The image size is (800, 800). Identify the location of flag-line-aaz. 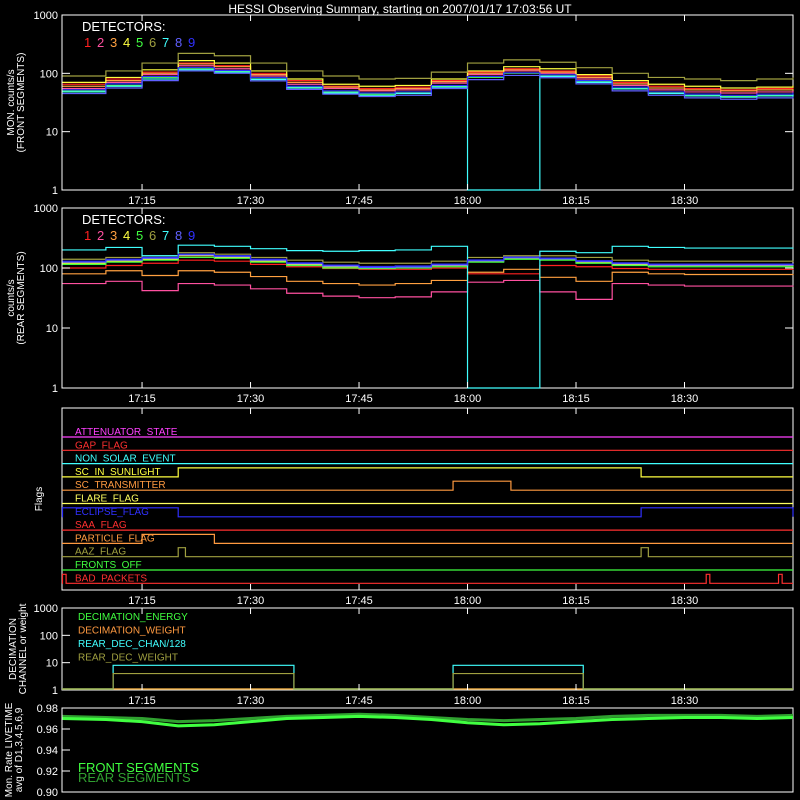
(427, 552).